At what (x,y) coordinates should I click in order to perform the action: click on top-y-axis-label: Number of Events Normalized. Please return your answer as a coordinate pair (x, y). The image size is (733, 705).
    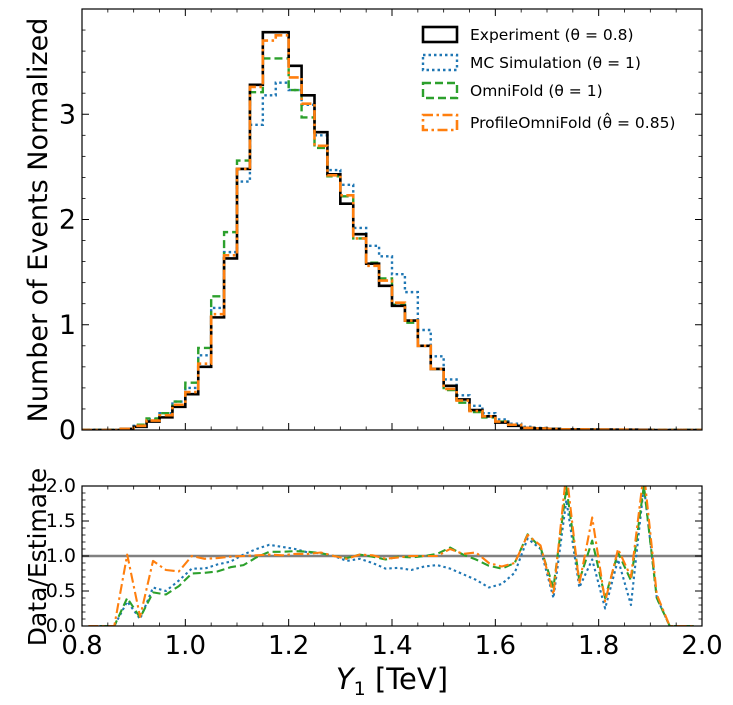
    Looking at the image, I should click on (38, 220).